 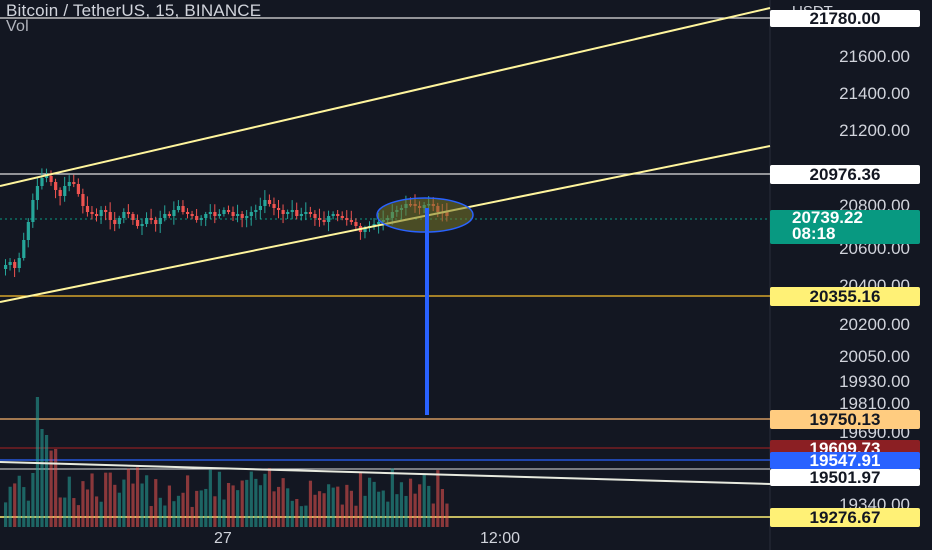 I want to click on price-tag-19501: 19501.97, so click(x=845, y=477).